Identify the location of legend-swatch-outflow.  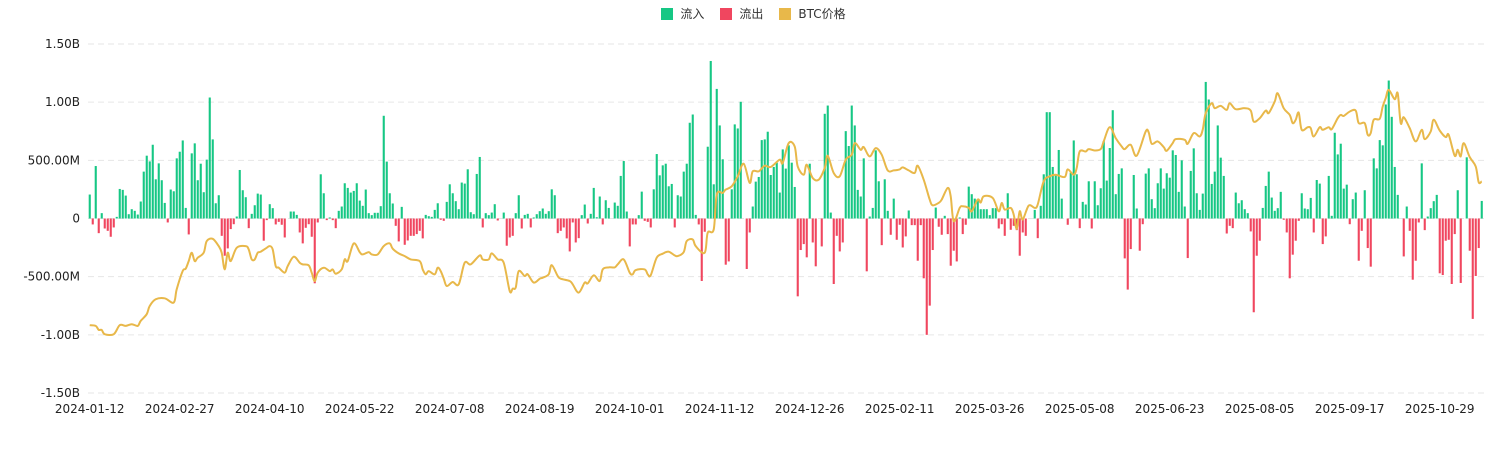
(726, 13).